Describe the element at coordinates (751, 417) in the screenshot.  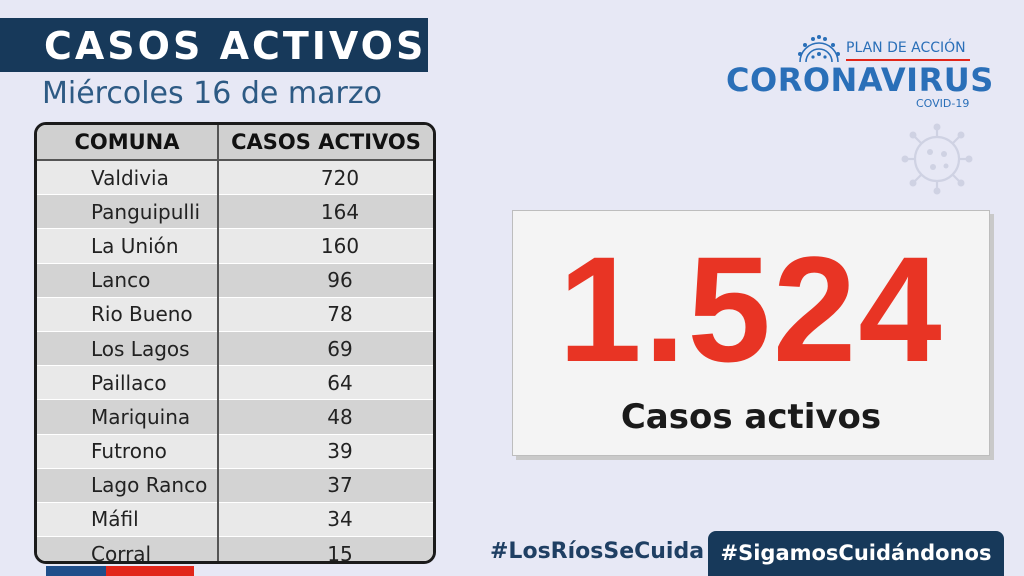
I see `total-cases-label: Casos activos` at that location.